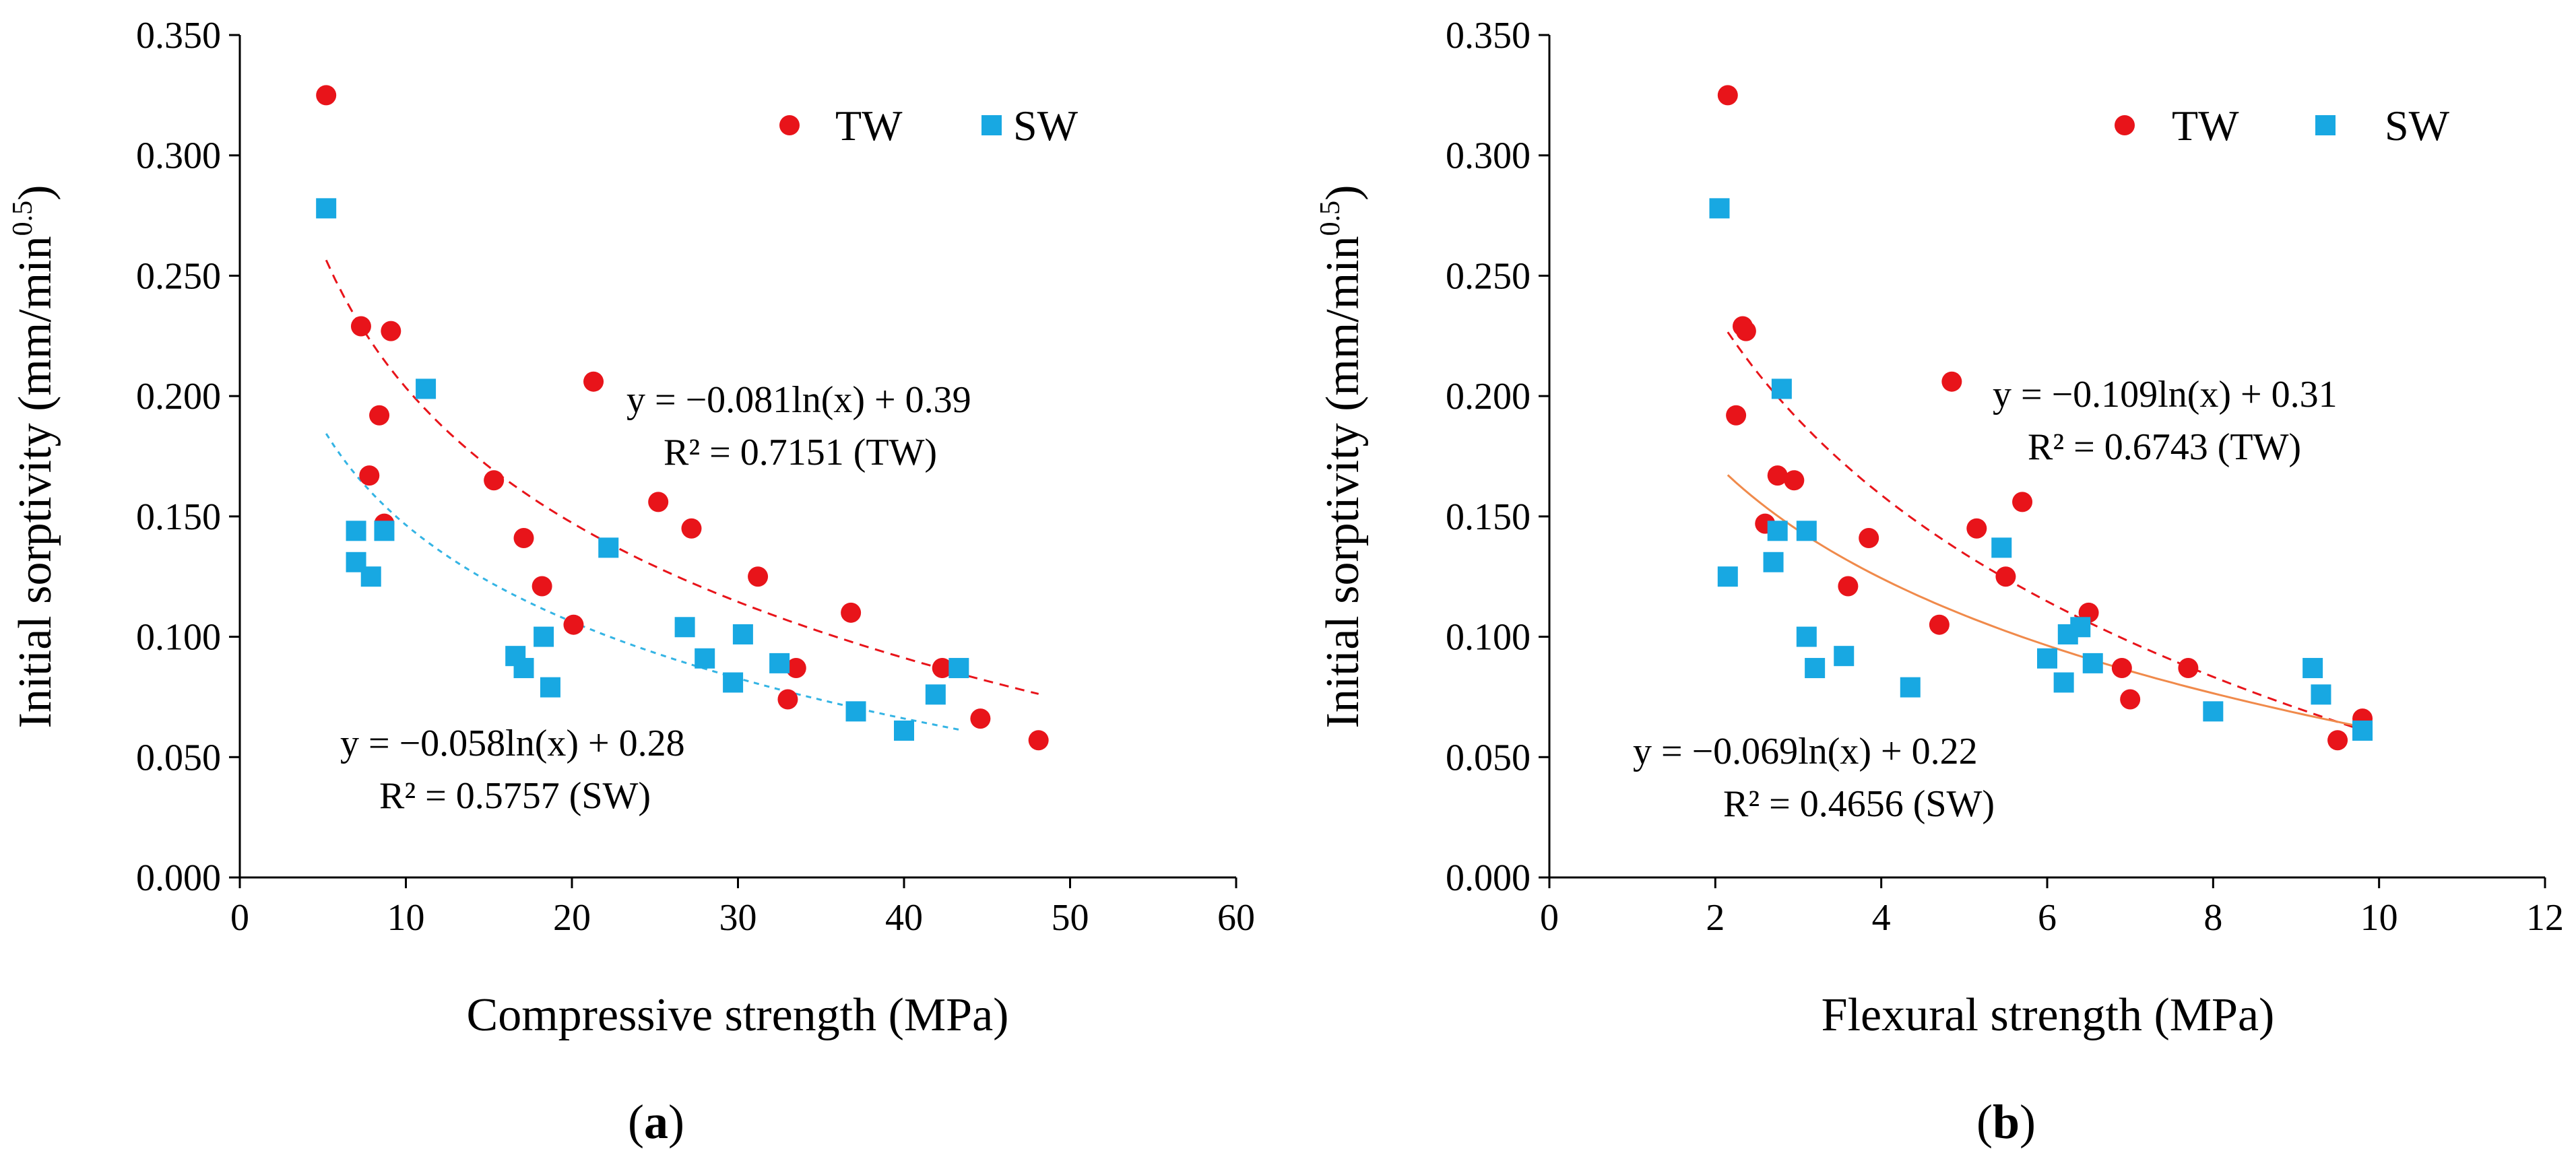  I want to click on sw-fit-curve, so click(2045, 601).